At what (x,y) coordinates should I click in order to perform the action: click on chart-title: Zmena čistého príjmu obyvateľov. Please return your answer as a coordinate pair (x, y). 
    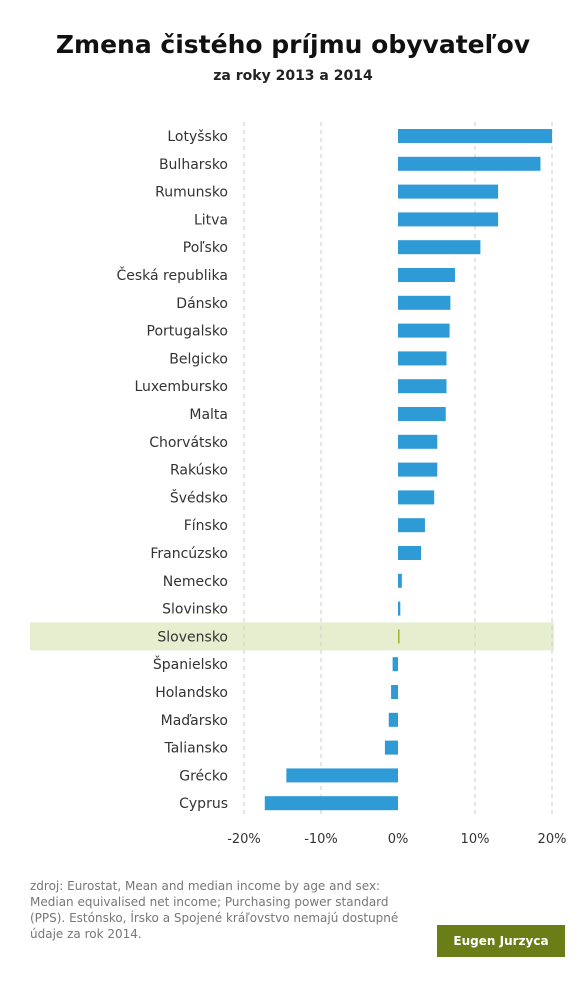
    Looking at the image, I should click on (293, 44).